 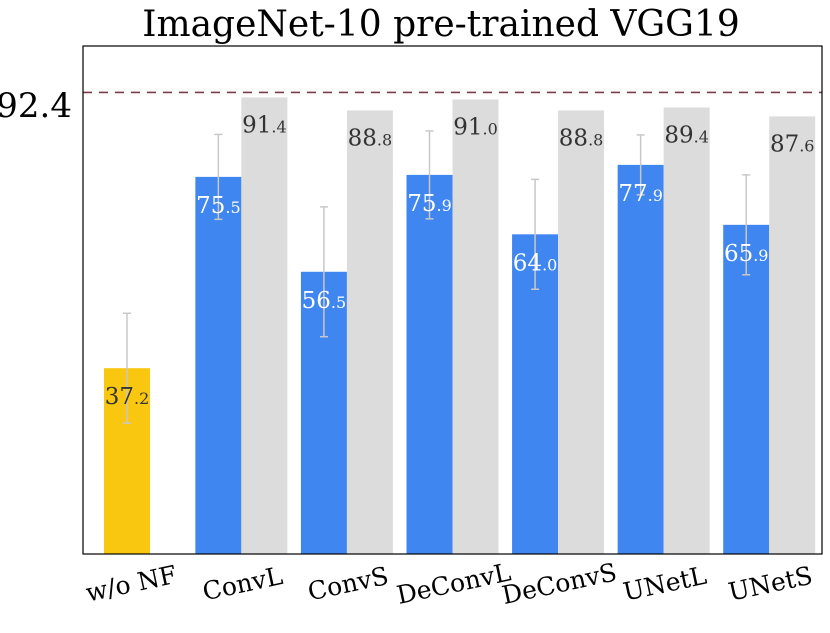 I want to click on x-tick-label: w/o NF, so click(x=131, y=584).